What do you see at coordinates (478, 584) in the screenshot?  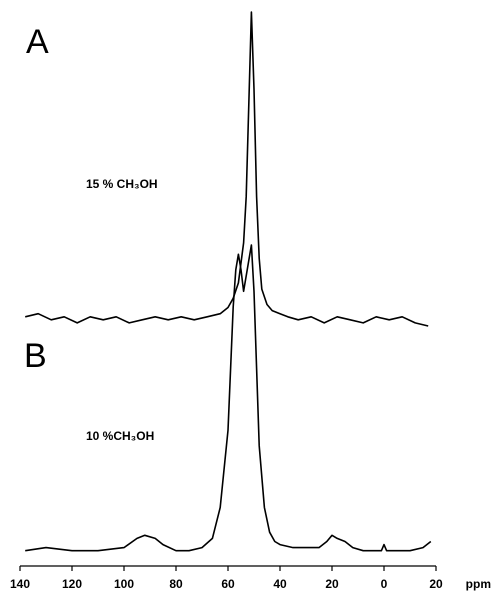 I see `x-axis-label: ppm` at bounding box center [478, 584].